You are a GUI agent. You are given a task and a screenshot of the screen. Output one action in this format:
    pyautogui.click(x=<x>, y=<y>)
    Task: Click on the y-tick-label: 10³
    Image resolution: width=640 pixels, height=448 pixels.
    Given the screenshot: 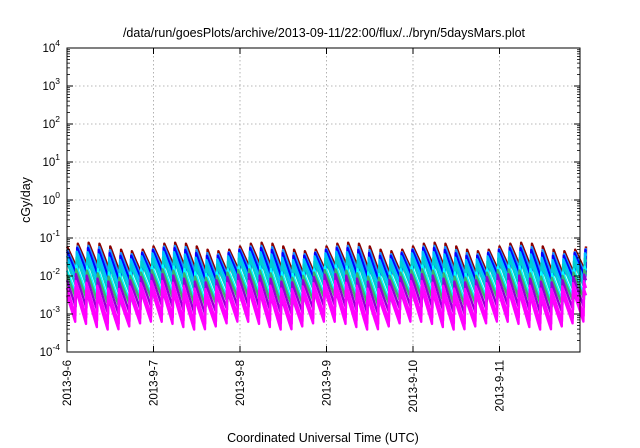 What is the action you would take?
    pyautogui.click(x=51, y=84)
    